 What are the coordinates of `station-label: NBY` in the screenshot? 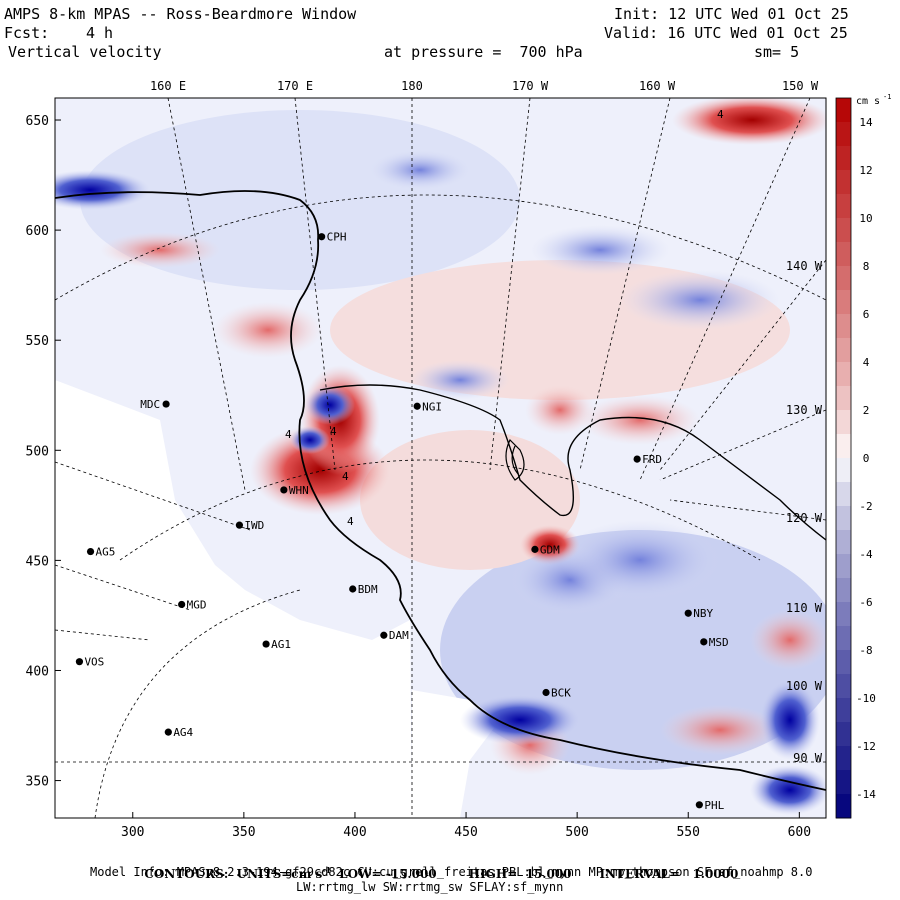 It's located at (703, 613).